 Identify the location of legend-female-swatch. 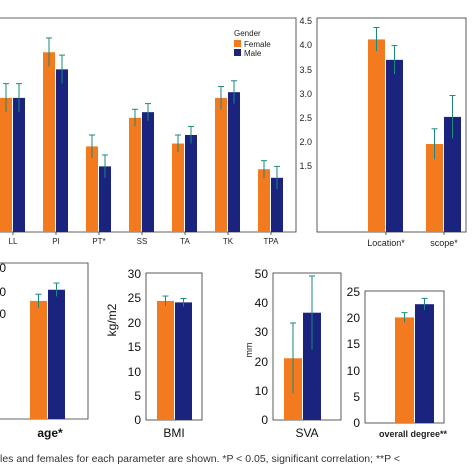
(237, 43).